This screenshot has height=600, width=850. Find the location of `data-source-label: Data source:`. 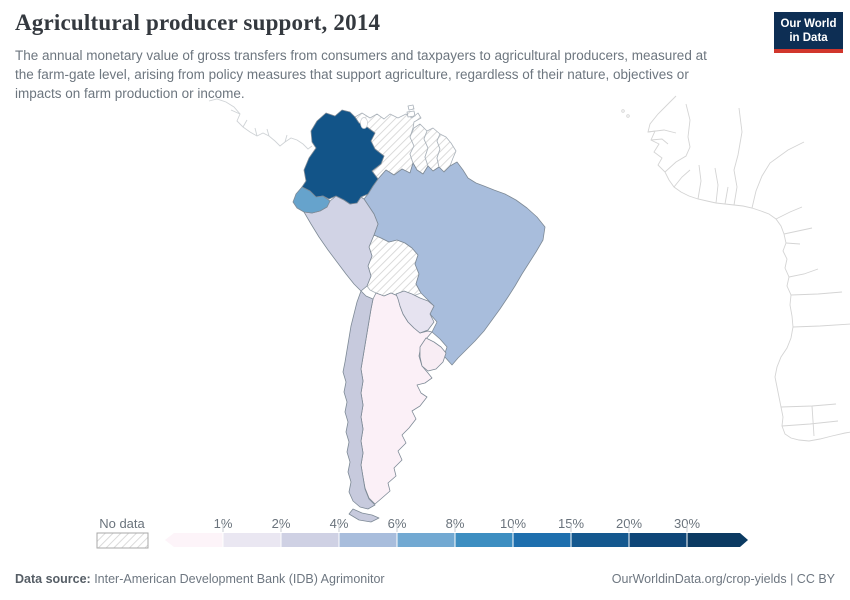

data-source-label: Data source: is located at coordinates (53, 579).